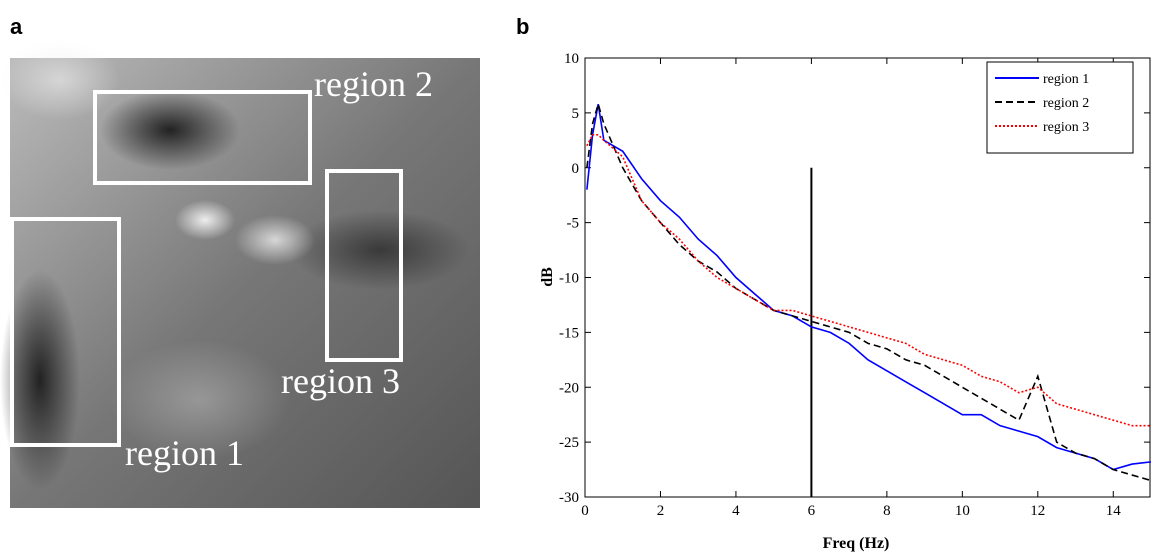 Image resolution: width=1151 pixels, height=552 pixels. Describe the element at coordinates (569, 388) in the screenshot. I see `y-tick-label: -20` at that location.